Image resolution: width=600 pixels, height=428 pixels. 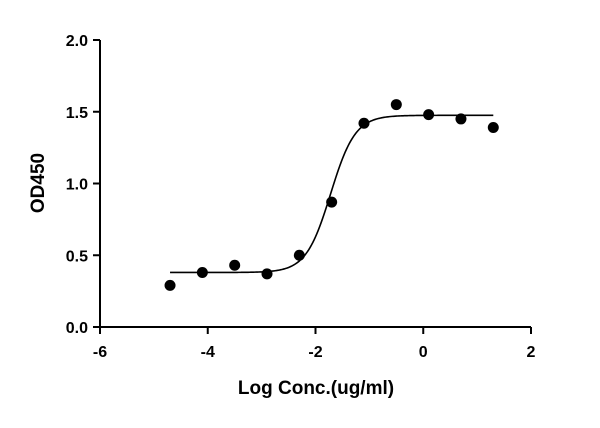 I want to click on y-tick-label: 2.0, so click(x=77, y=41).